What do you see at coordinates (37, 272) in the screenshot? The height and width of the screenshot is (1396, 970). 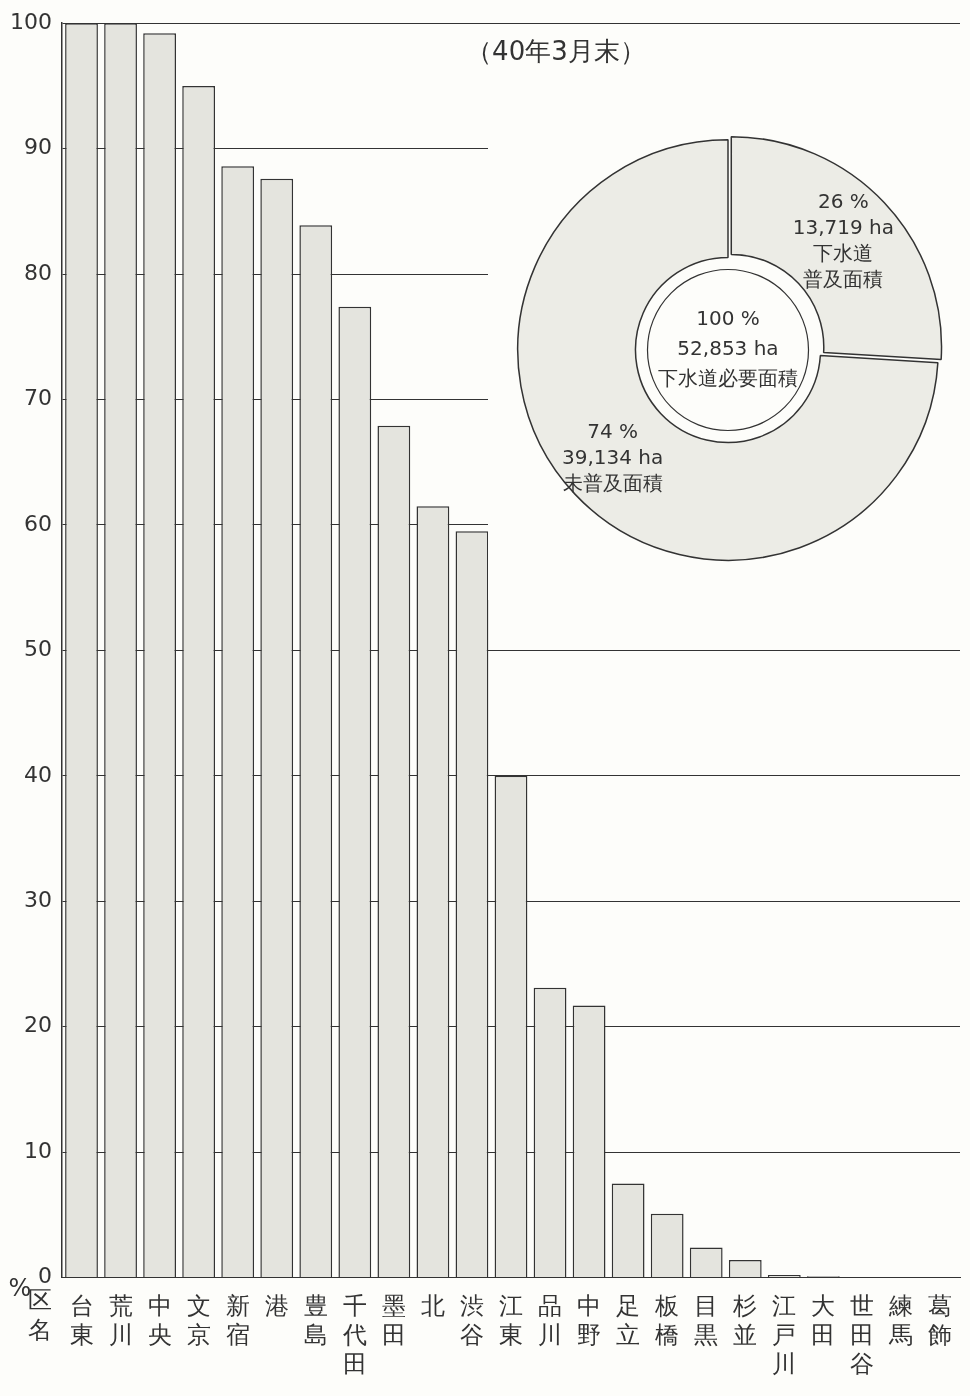 I see `y-tick-label: 80` at bounding box center [37, 272].